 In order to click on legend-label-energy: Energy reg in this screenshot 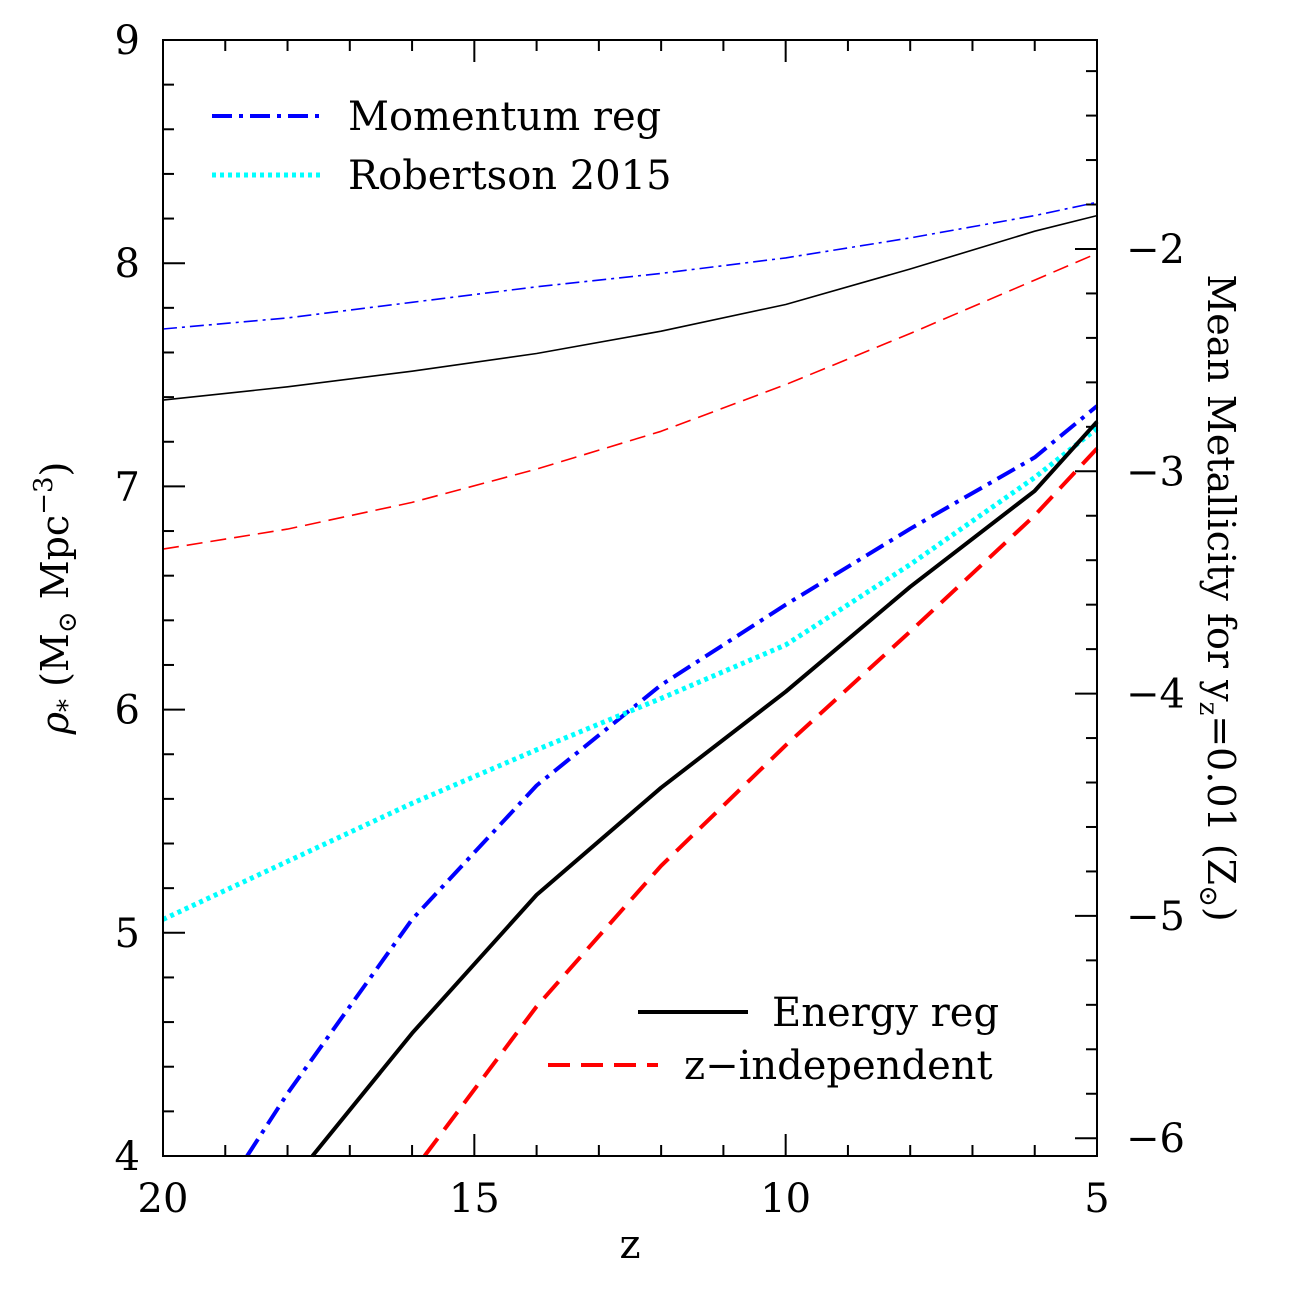, I will do `click(885, 1013)`.